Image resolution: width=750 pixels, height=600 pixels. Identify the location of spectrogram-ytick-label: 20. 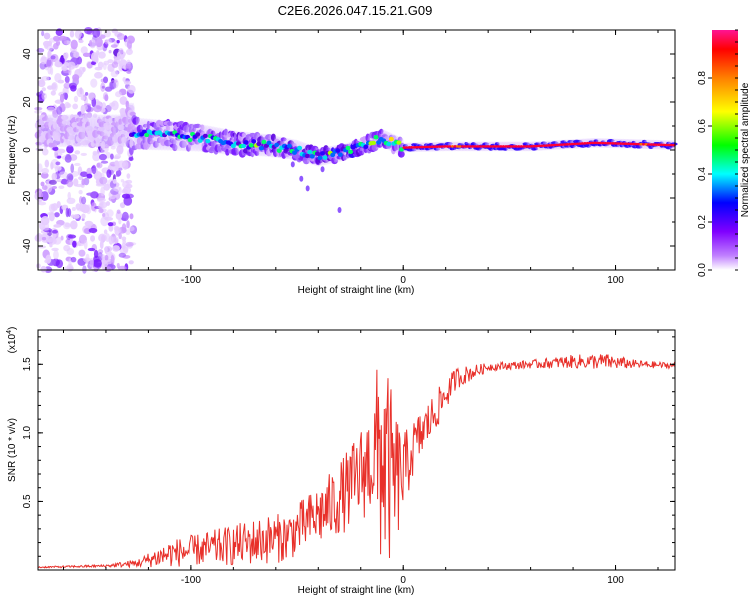
(27, 102).